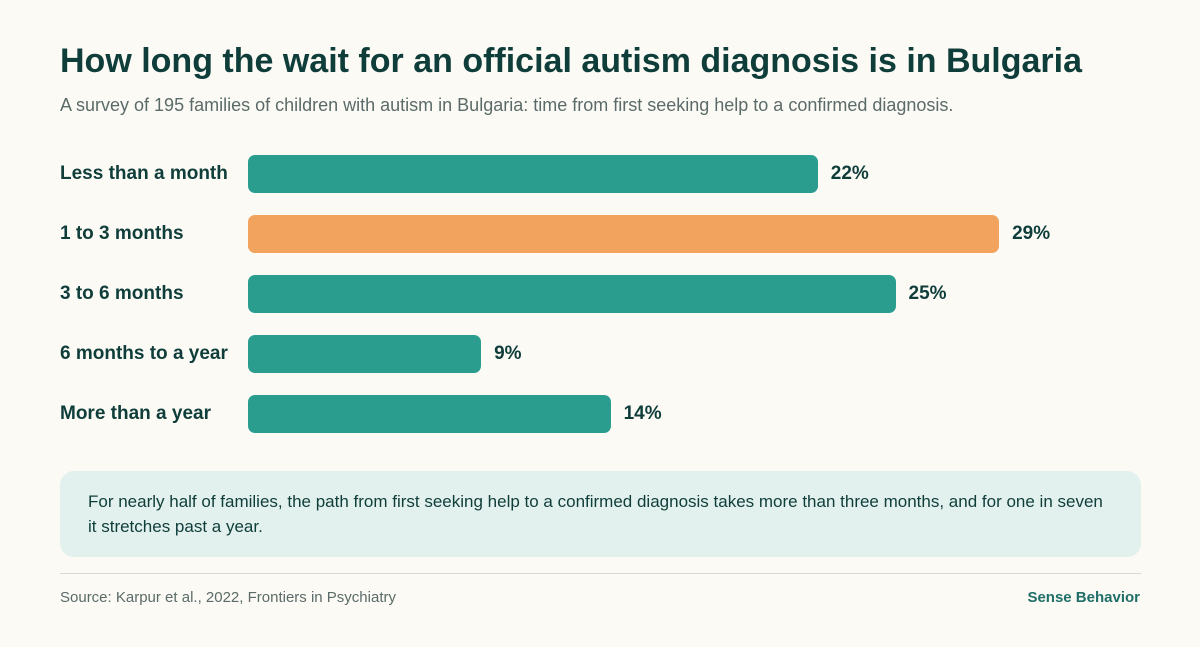  I want to click on bar-row: 1 to 3 months 29%, so click(600, 234).